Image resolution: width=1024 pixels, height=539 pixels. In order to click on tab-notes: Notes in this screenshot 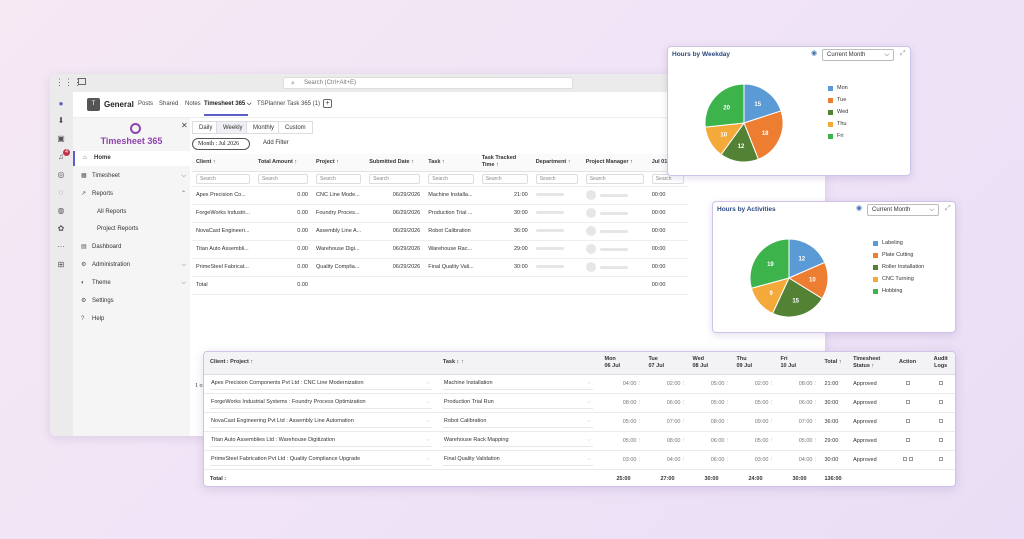, I will do `click(193, 104)`.